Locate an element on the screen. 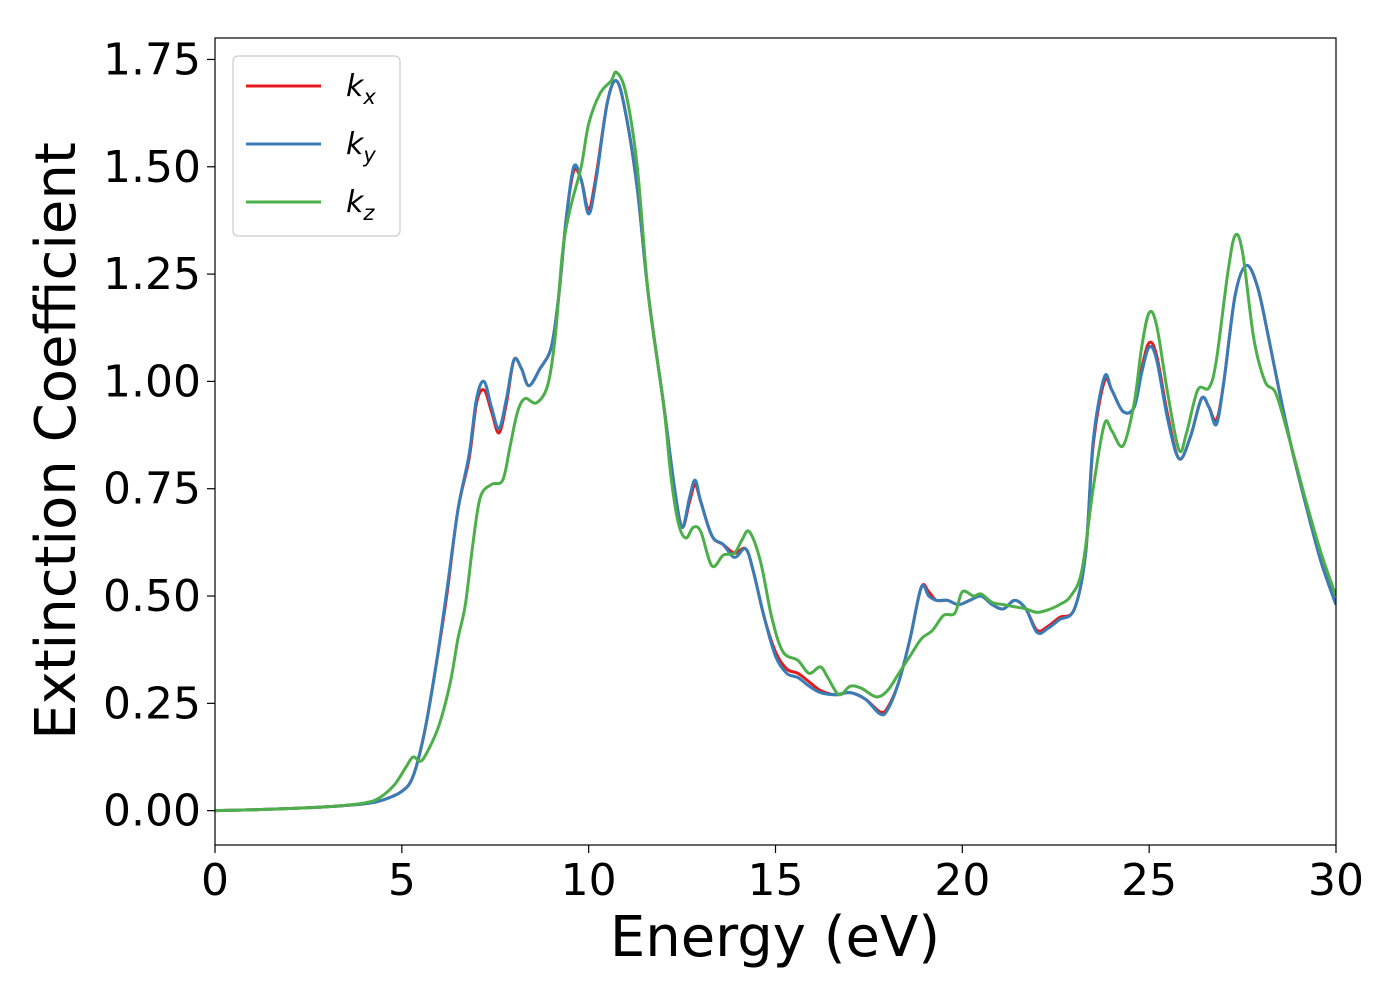 The image size is (1400, 1000). x-axis-ticks: 0 5 10 15 20 25 30 is located at coordinates (782, 875).